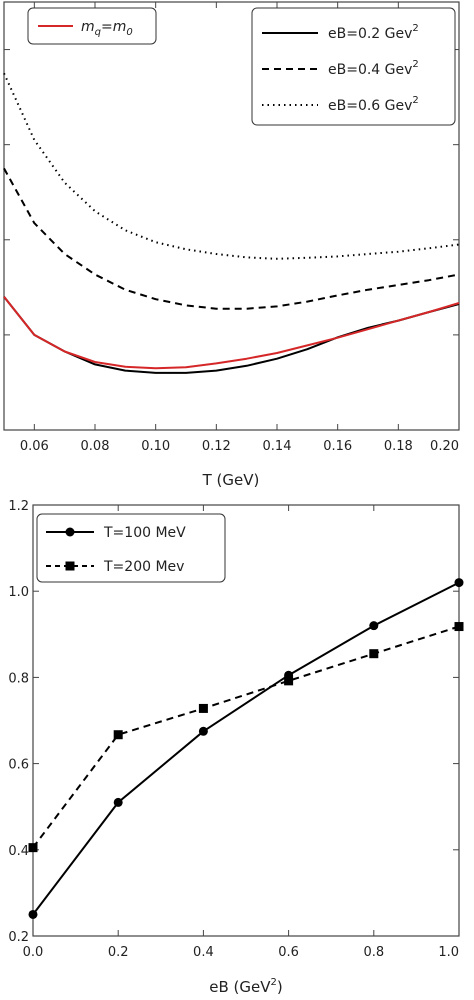 The width and height of the screenshot is (474, 1000). What do you see at coordinates (373, 104) in the screenshot?
I see `legend-label-eb06: eB=0.6 Gev2` at bounding box center [373, 104].